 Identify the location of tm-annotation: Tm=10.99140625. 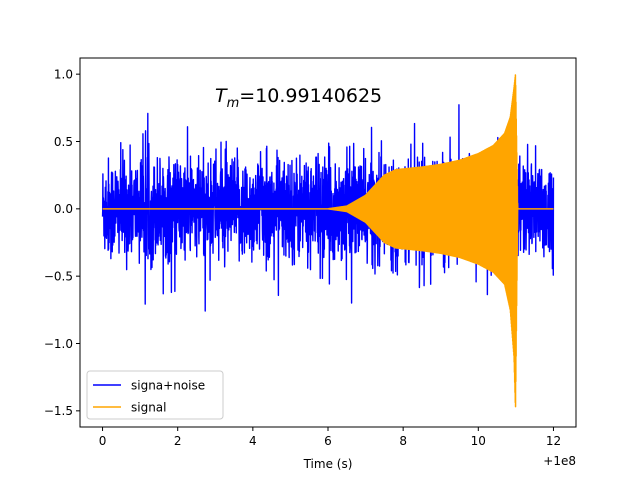
(298, 98).